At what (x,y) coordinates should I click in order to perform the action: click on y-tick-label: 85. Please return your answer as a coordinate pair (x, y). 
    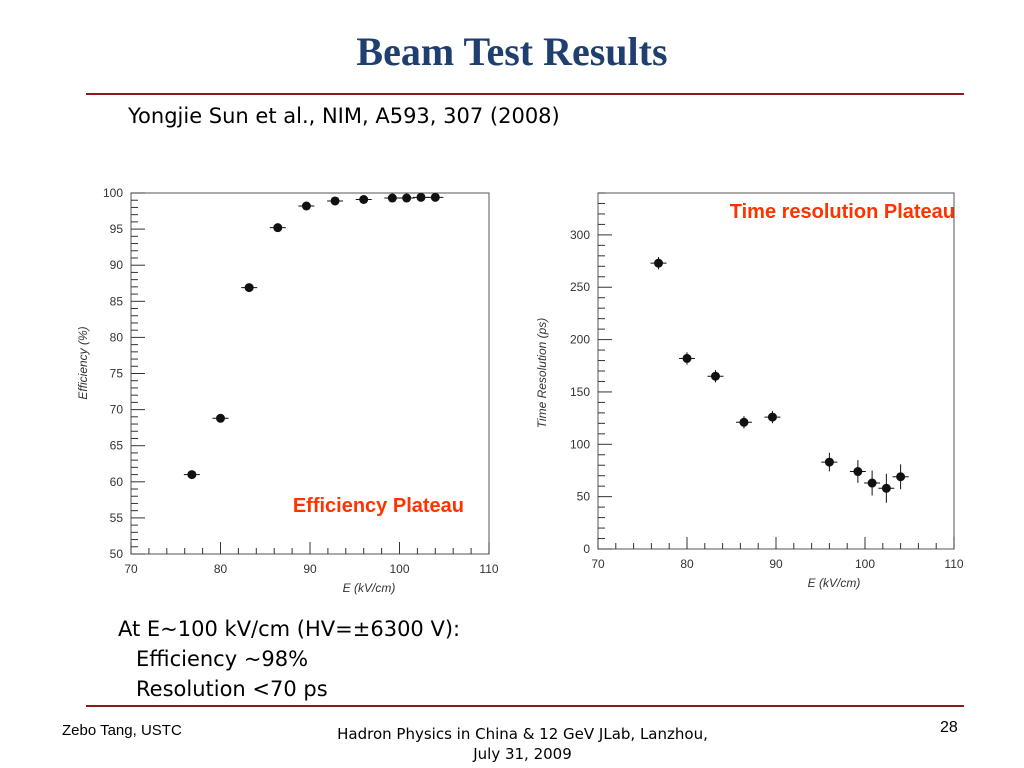
    Looking at the image, I should click on (117, 301).